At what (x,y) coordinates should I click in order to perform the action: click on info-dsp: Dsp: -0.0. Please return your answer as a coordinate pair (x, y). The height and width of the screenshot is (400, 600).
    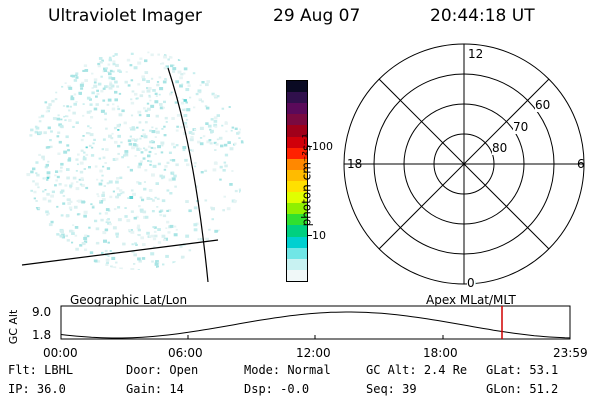
    Looking at the image, I should click on (277, 389).